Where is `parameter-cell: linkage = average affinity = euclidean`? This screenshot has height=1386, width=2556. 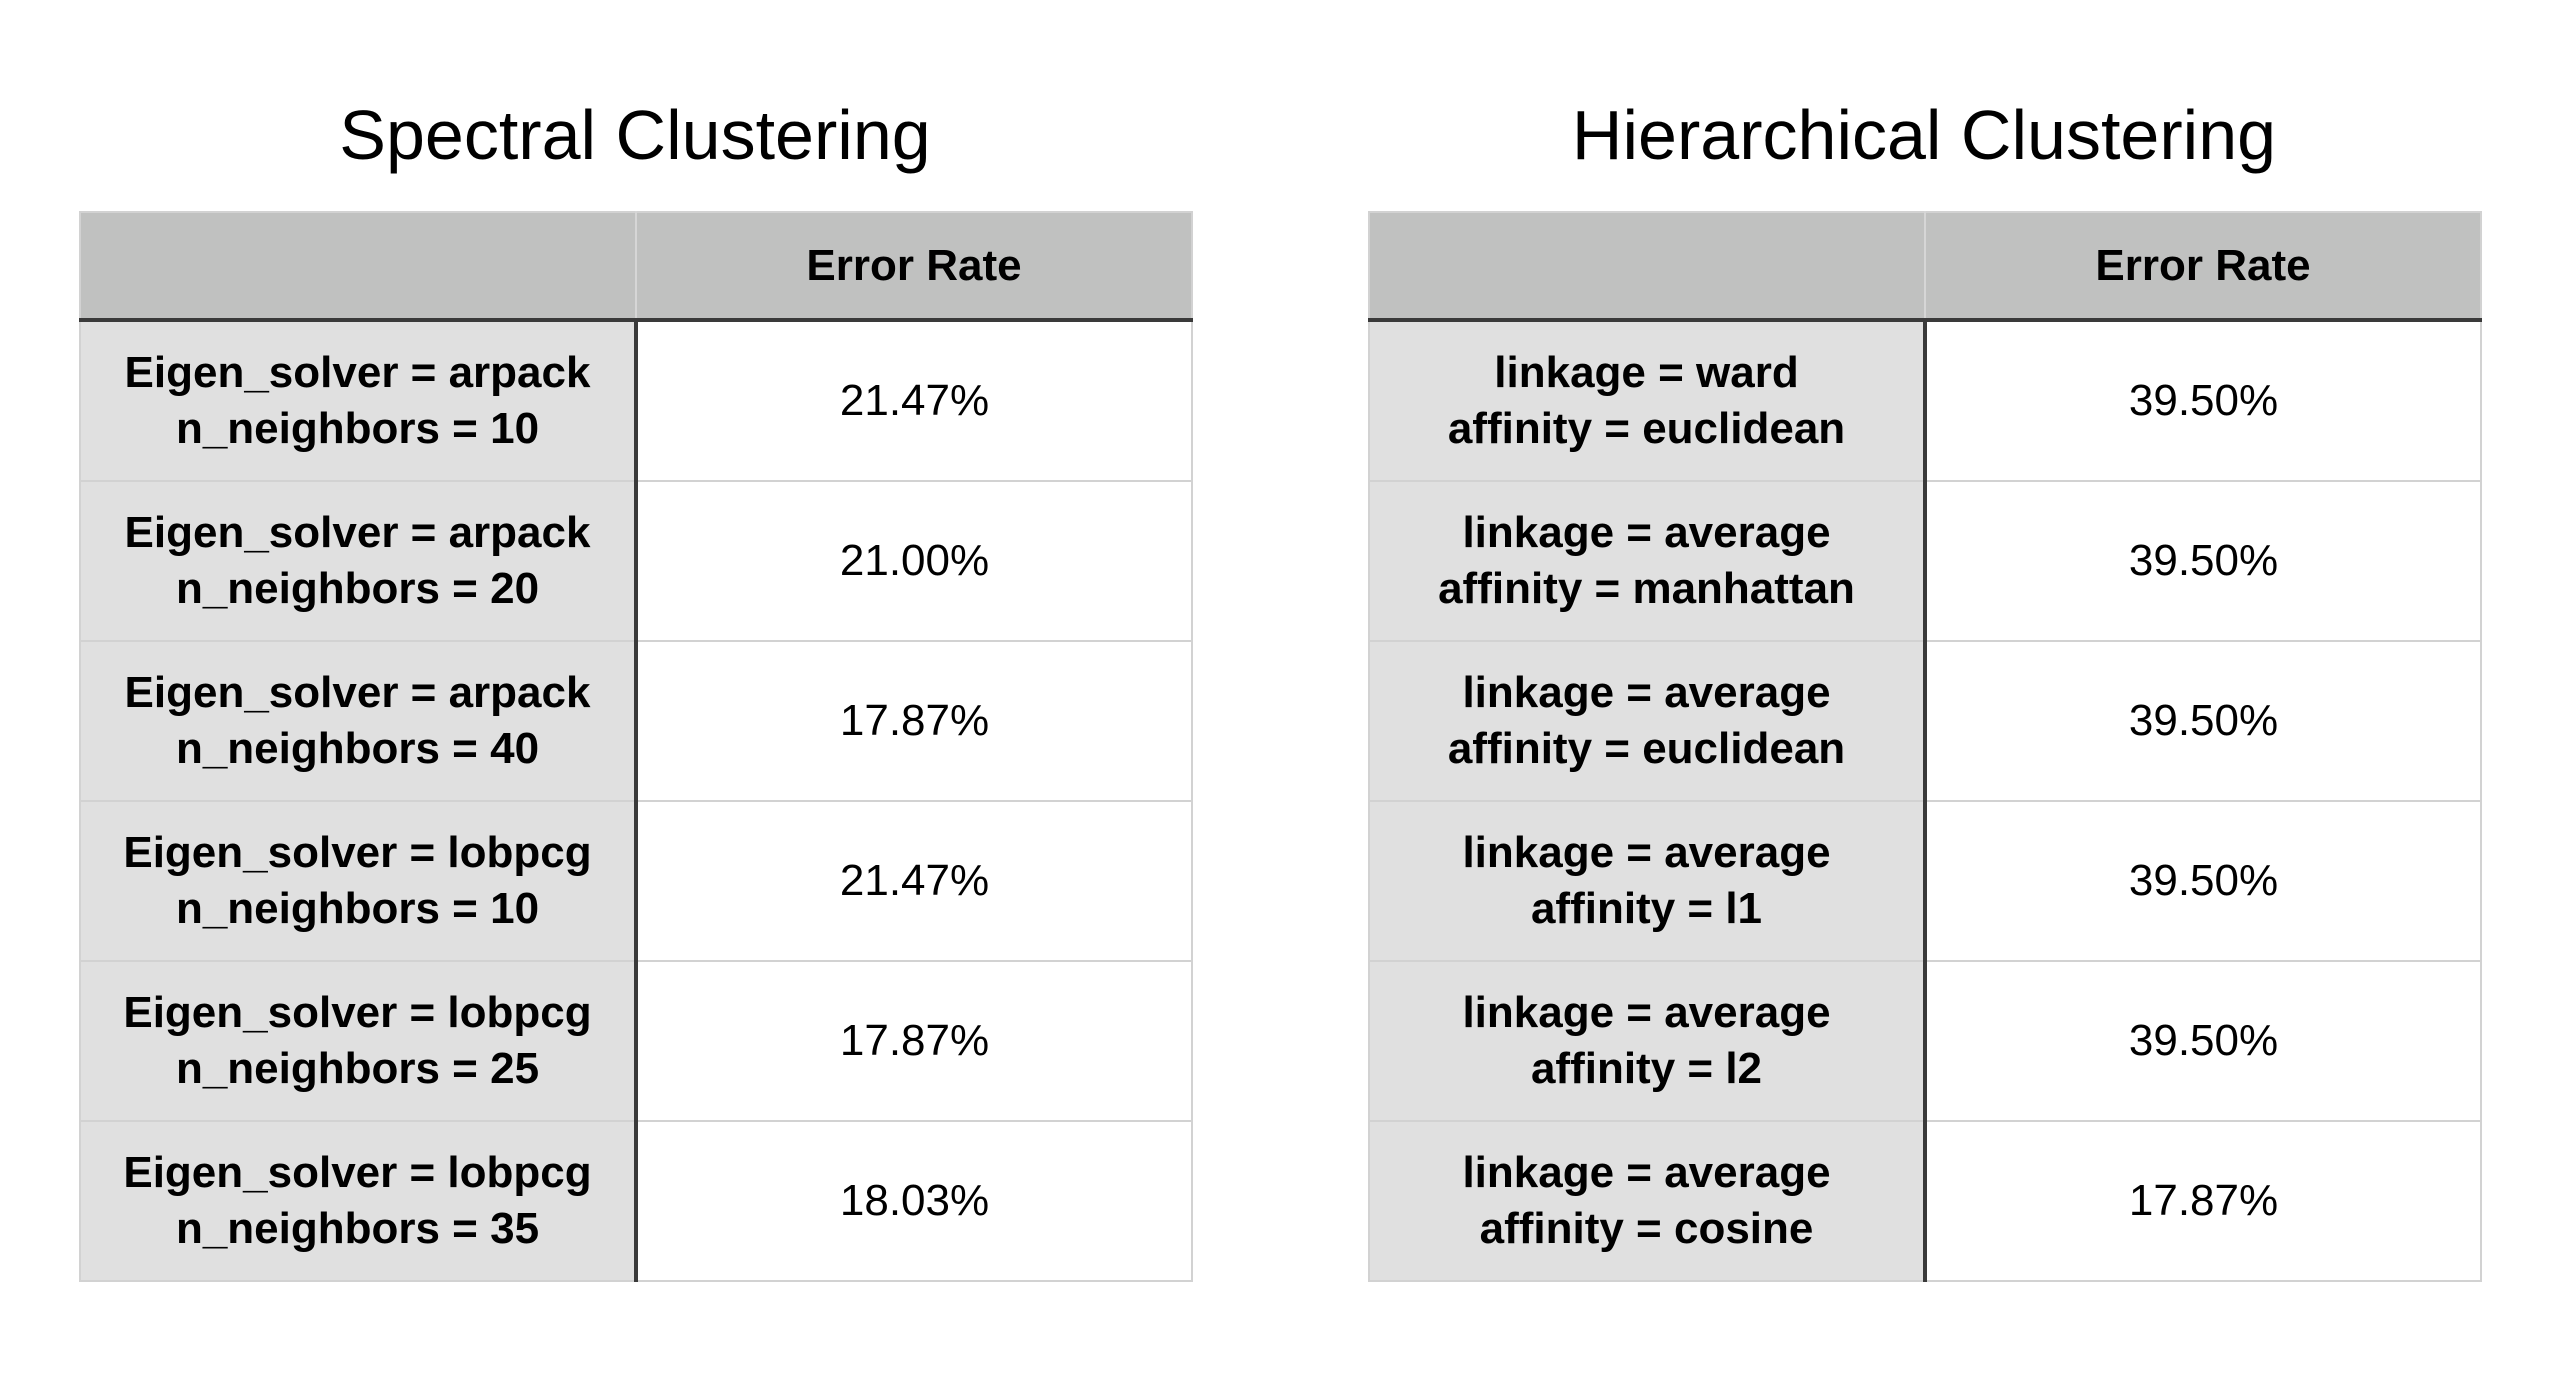 parameter-cell: linkage = average affinity = euclidean is located at coordinates (1647, 721).